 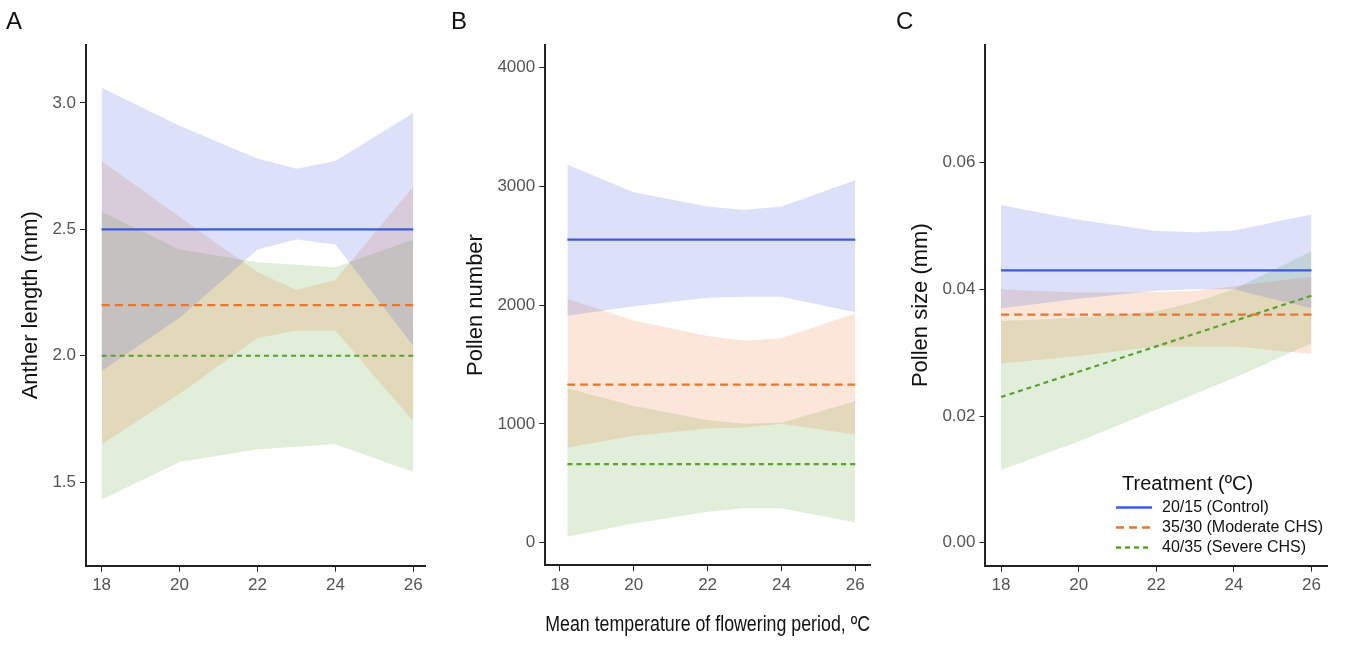 What do you see at coordinates (475, 305) in the screenshot?
I see `y-axis-title: Pollen number` at bounding box center [475, 305].